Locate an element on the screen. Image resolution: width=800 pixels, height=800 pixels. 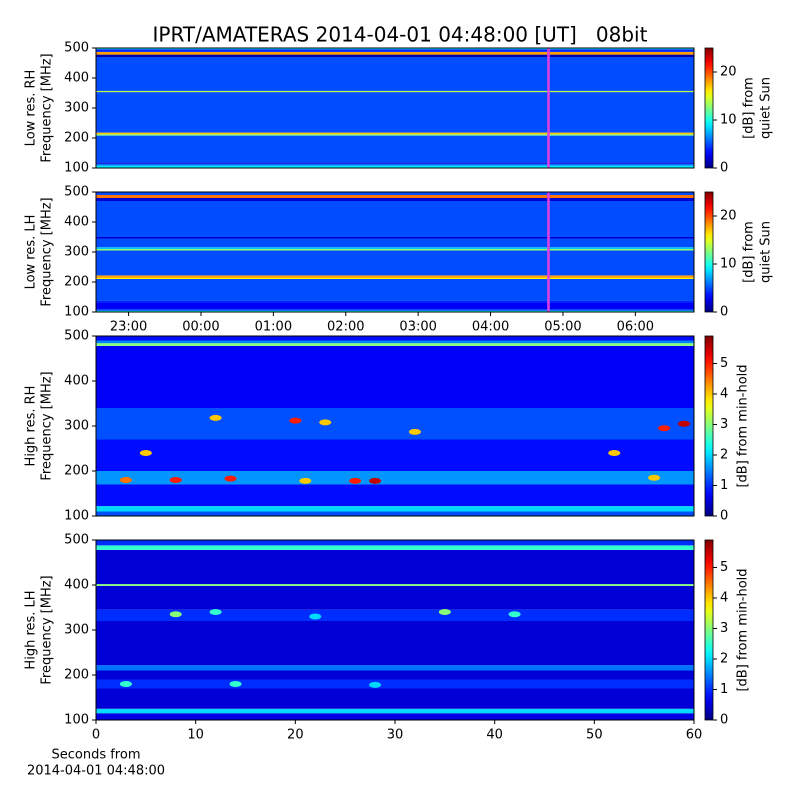
x-tick-label: 10 is located at coordinates (195, 735).